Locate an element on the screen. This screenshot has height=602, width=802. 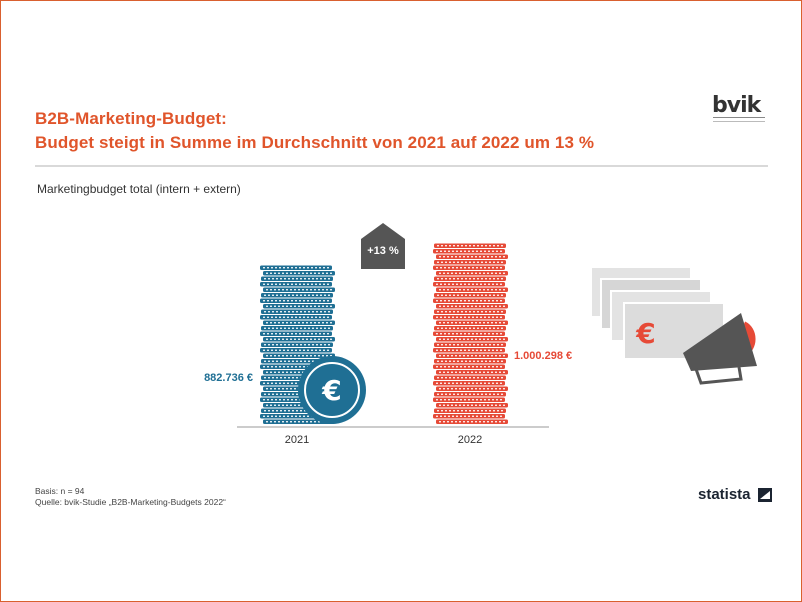
change-badge: +13 % is located at coordinates (383, 246).